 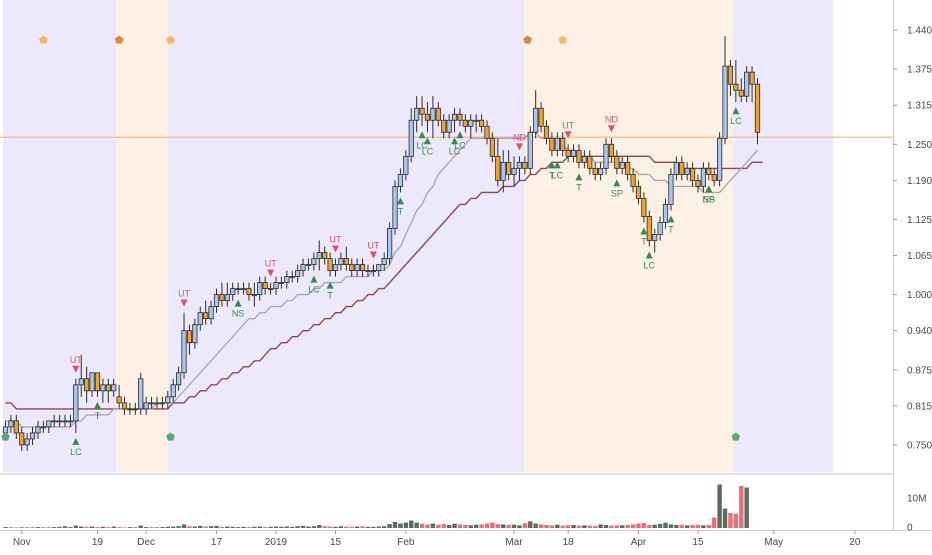 I want to click on time-axis: Nov 19 Dec 17 2019 15 Feb Mar 18 Apr 15 May 20, so click(x=437, y=539).